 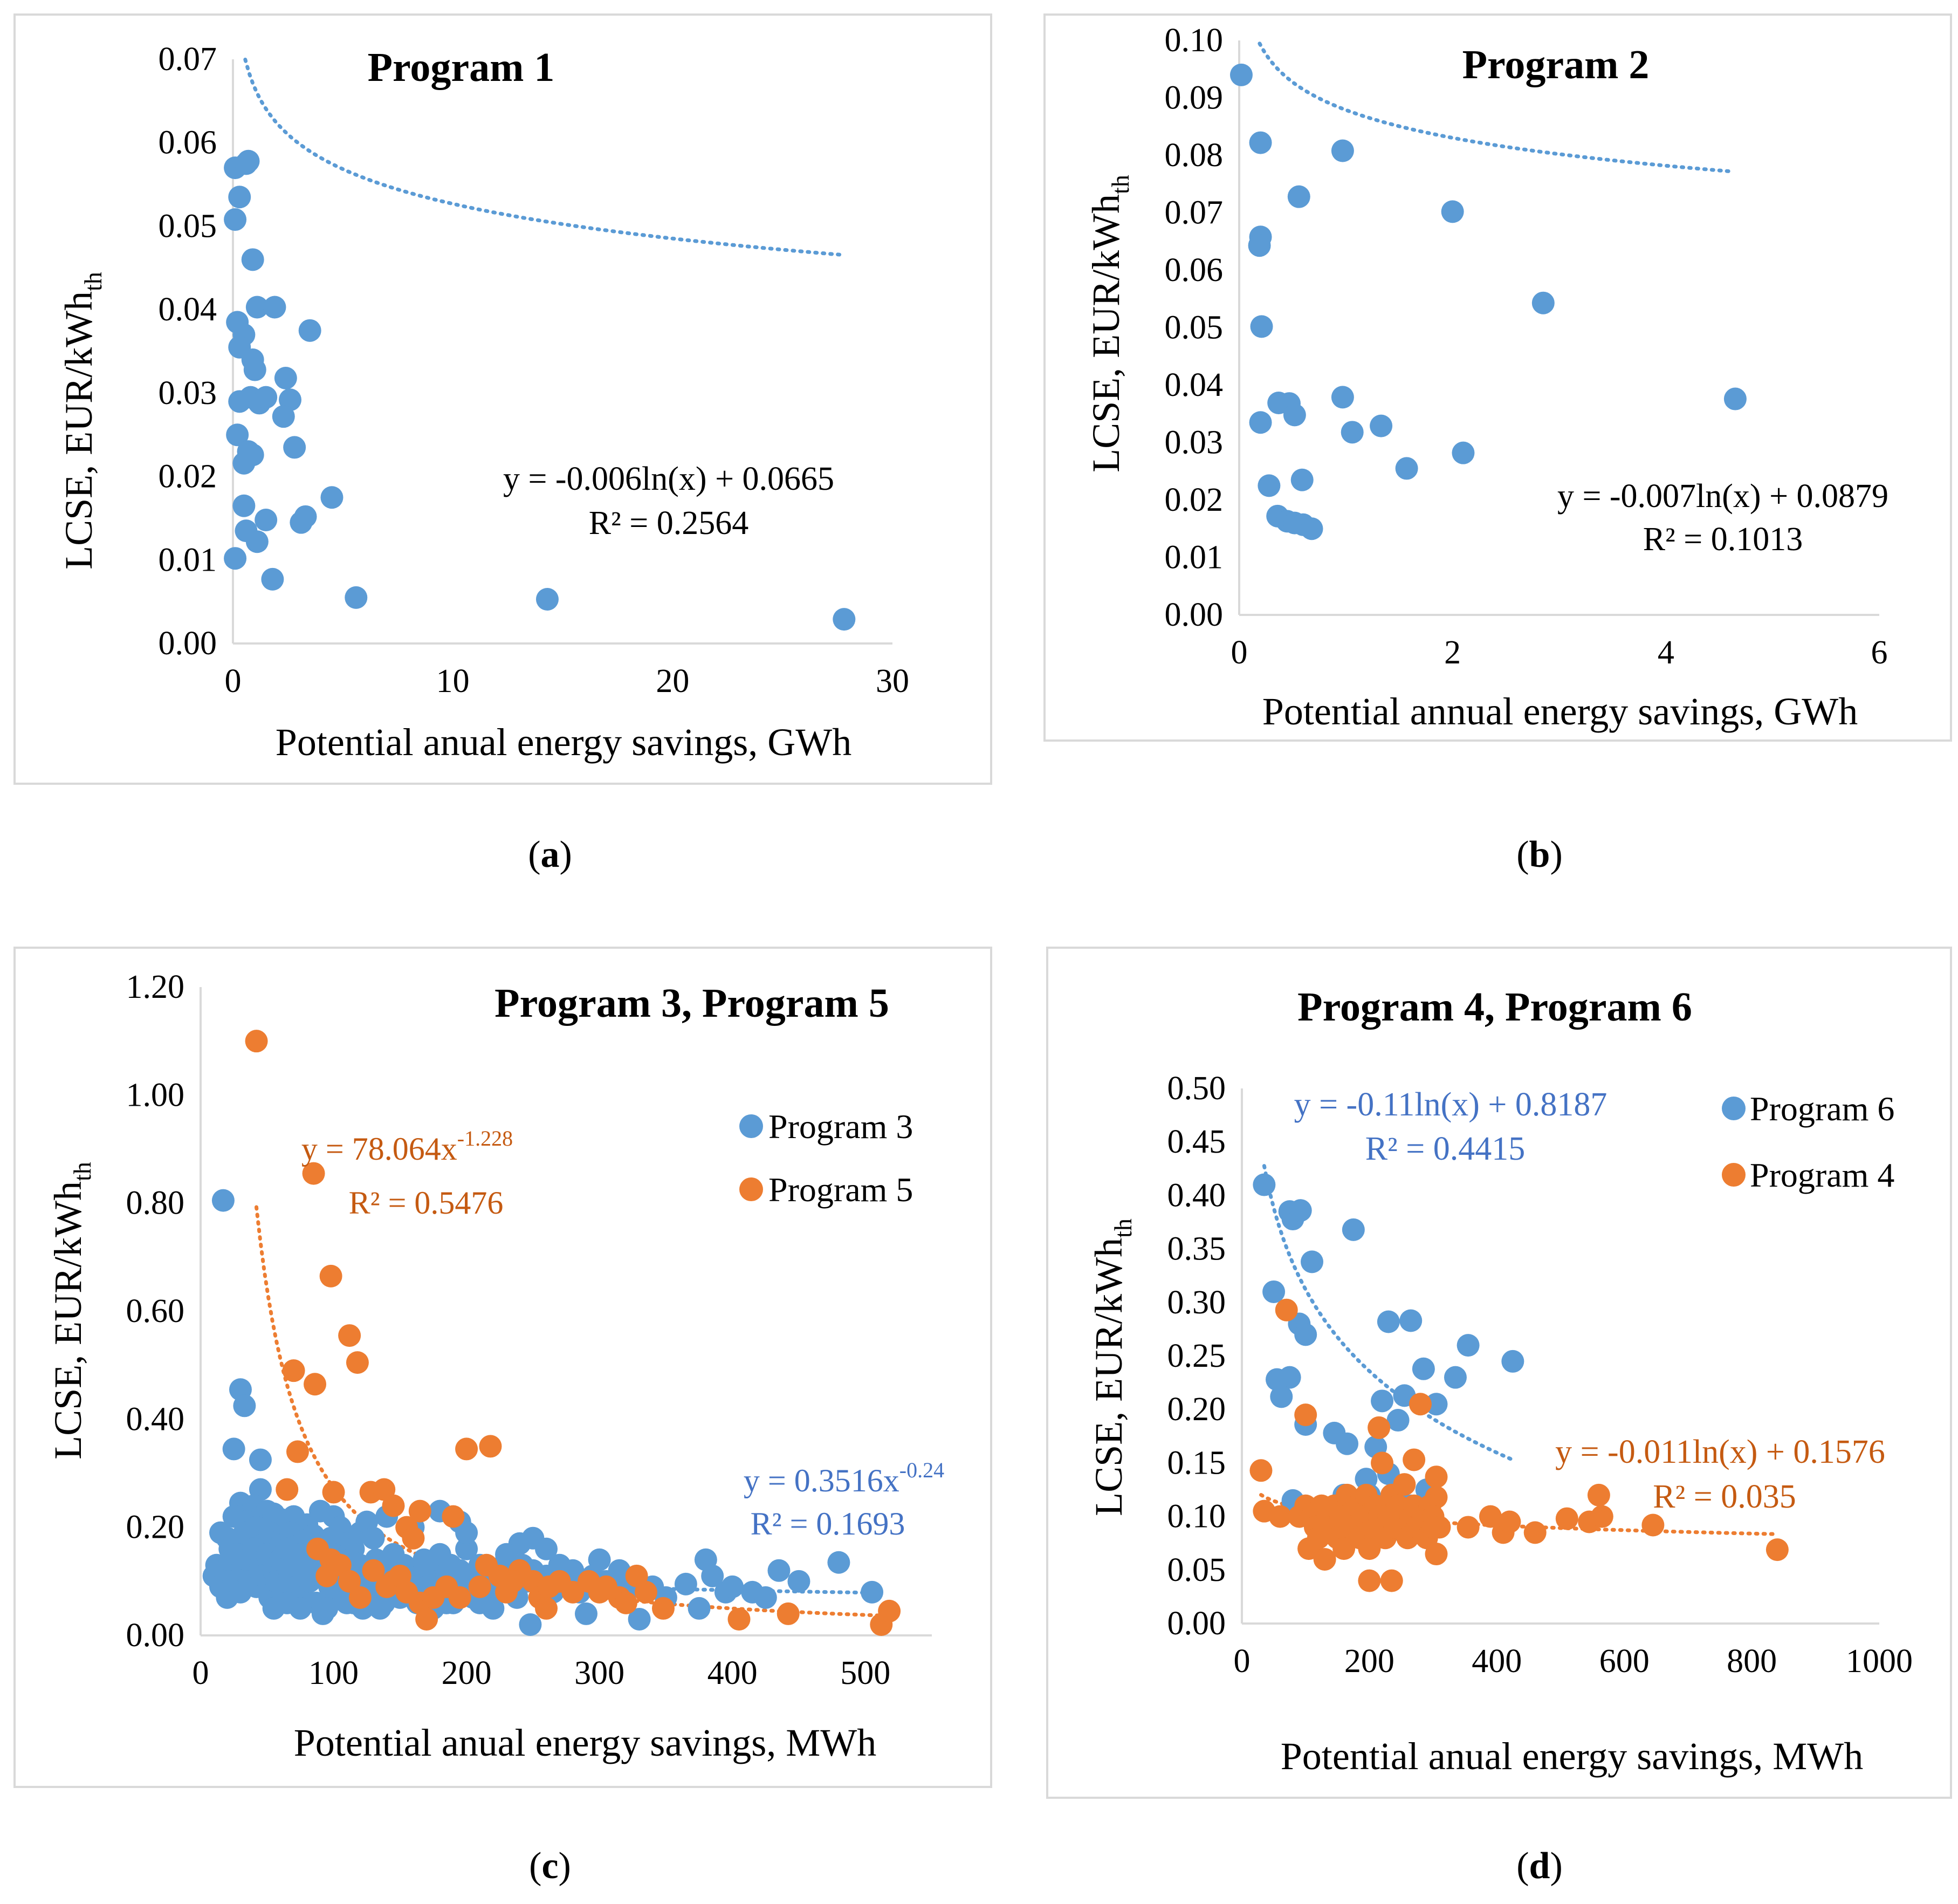 I want to click on caption-c: (c), so click(x=550, y=1866).